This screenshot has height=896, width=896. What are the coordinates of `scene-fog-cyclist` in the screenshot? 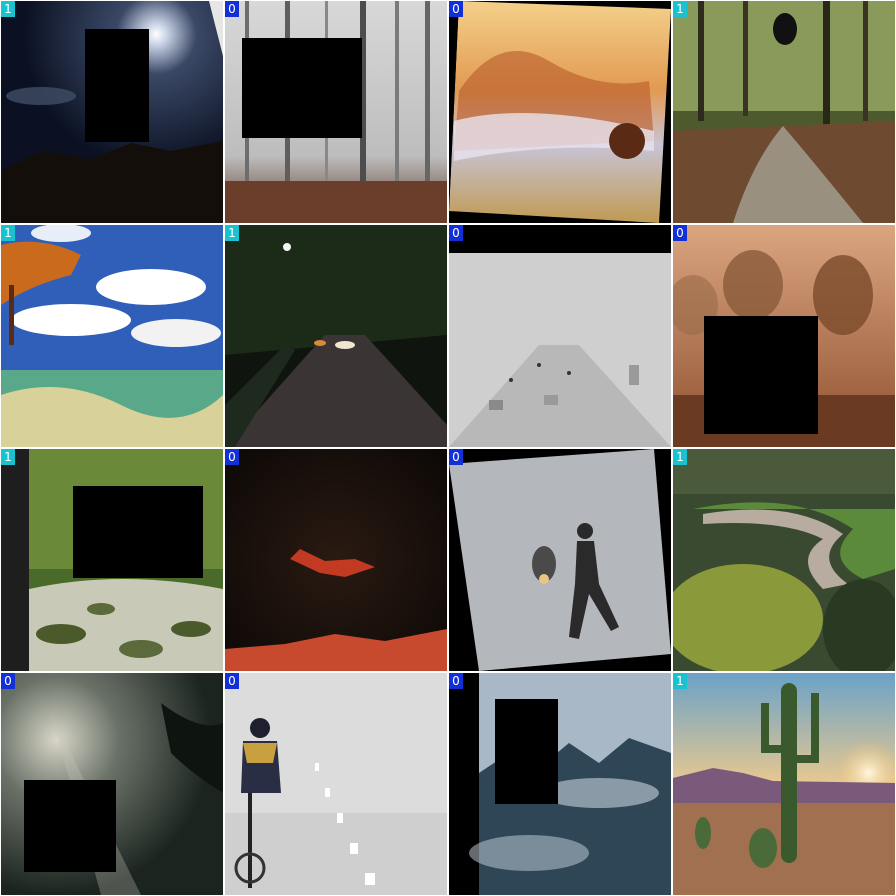 It's located at (336, 784).